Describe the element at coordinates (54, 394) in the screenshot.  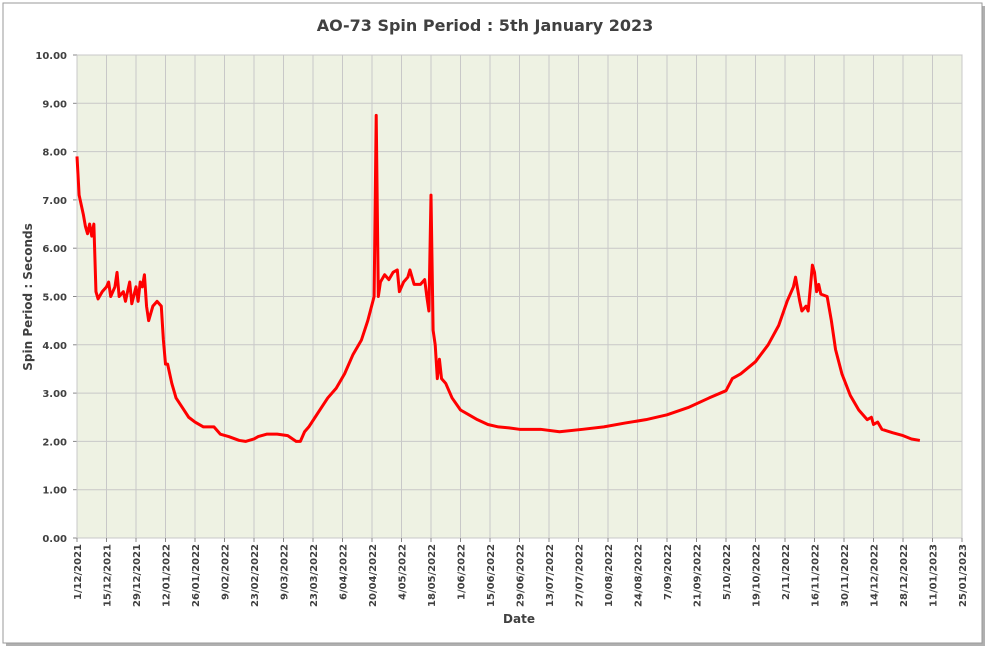
I see `y-tick-label: 3.00` at that location.